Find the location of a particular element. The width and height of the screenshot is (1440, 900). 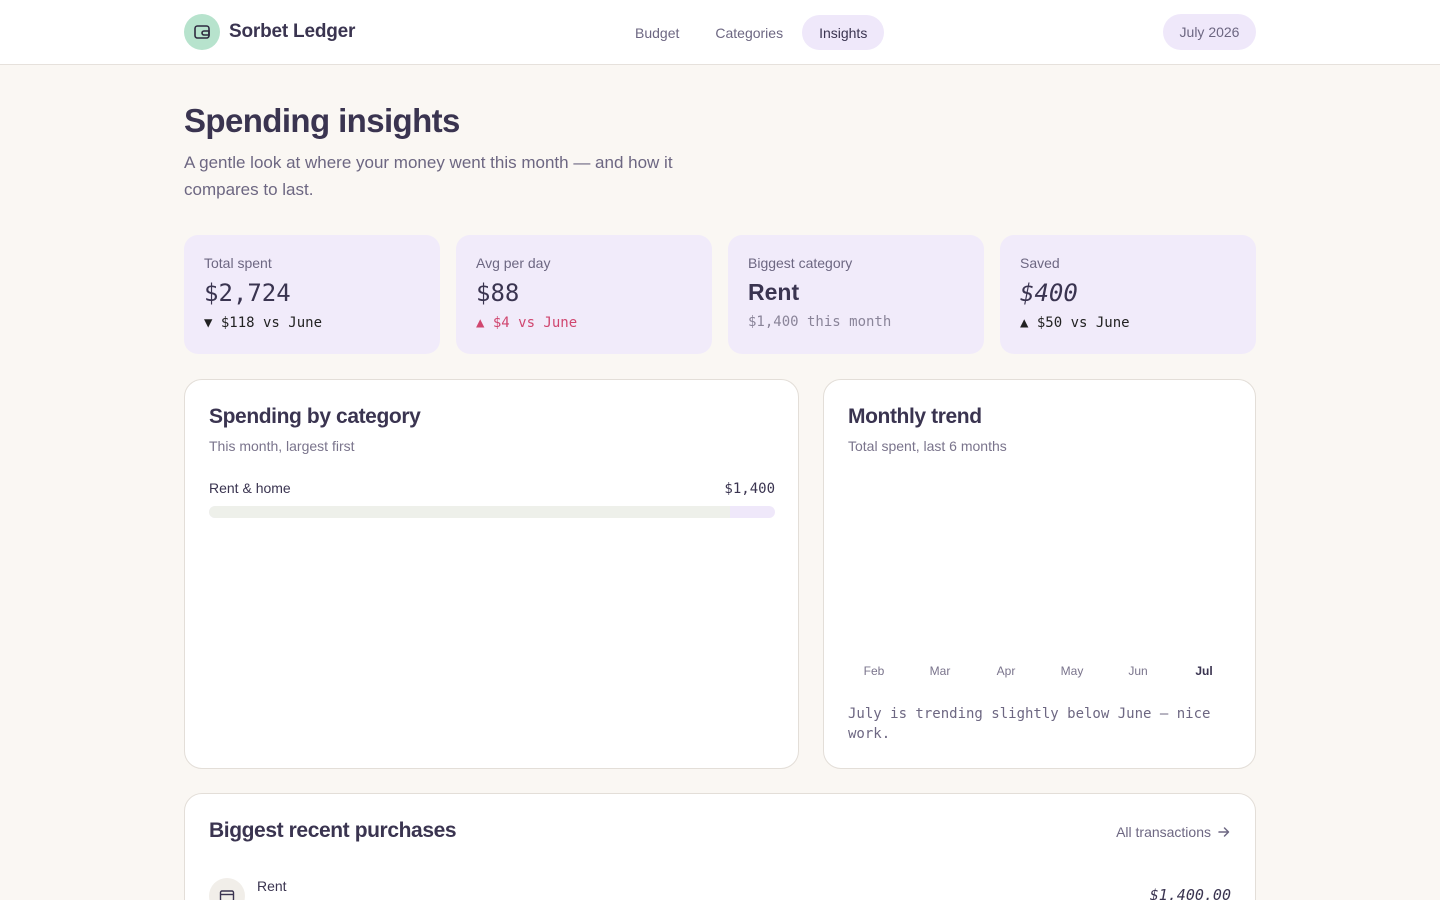

stat-value: $400 is located at coordinates (1049, 293).